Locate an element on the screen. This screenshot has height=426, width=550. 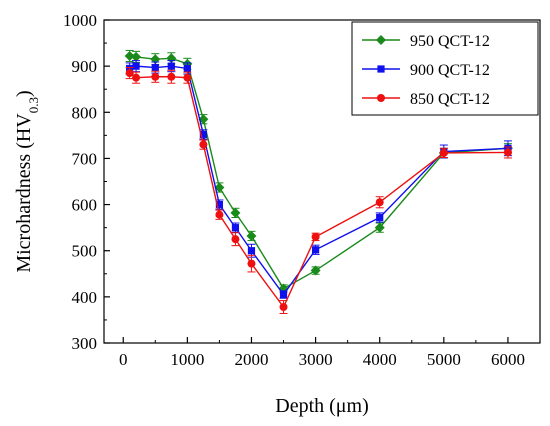
legend-item: 900 QCT-12 is located at coordinates (426, 70).